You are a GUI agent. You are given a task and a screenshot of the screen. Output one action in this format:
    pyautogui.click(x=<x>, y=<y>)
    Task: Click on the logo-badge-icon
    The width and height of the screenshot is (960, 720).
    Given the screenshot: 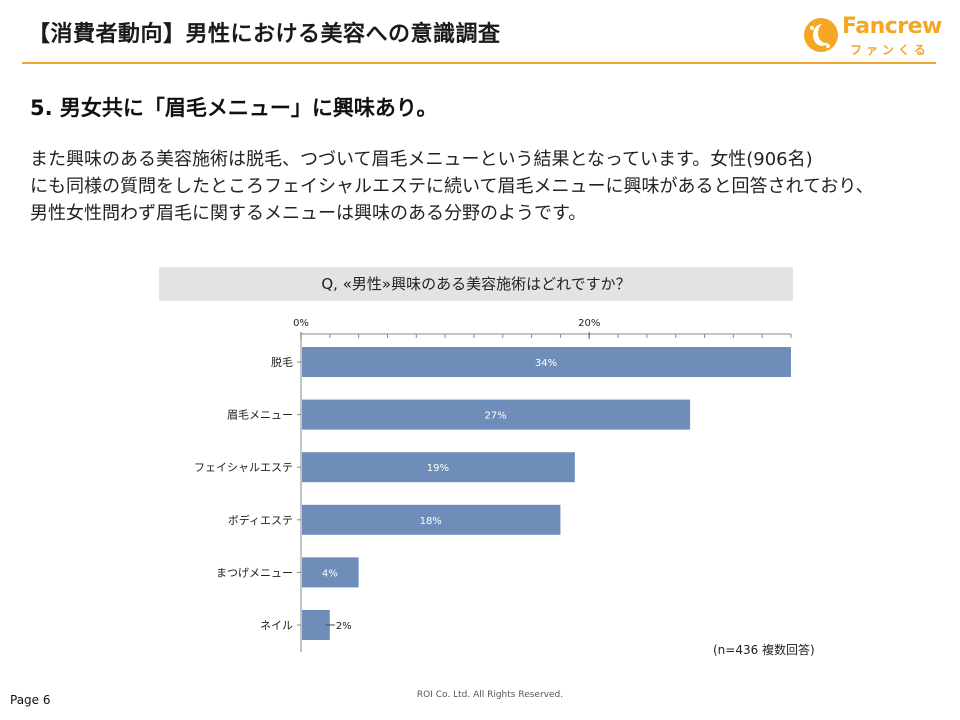 What is the action you would take?
    pyautogui.click(x=821, y=35)
    